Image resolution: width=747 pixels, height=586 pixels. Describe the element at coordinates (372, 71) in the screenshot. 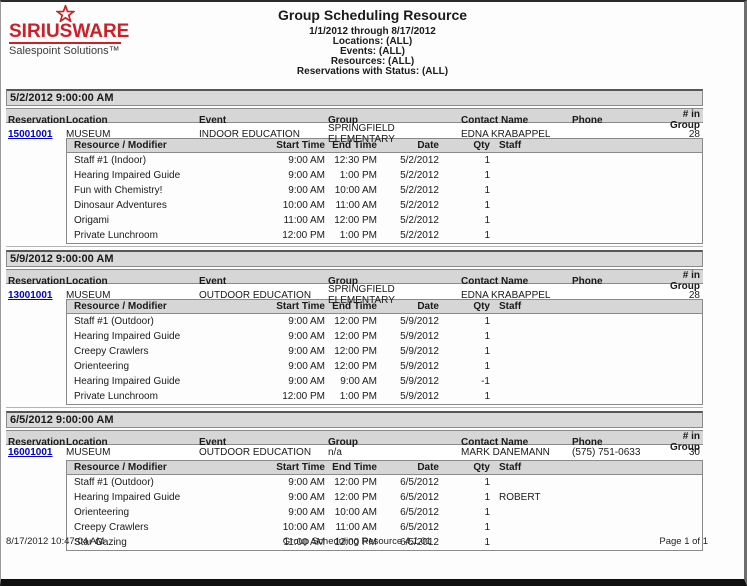

I see `filter-status: Reservations with Status: (ALL)` at that location.